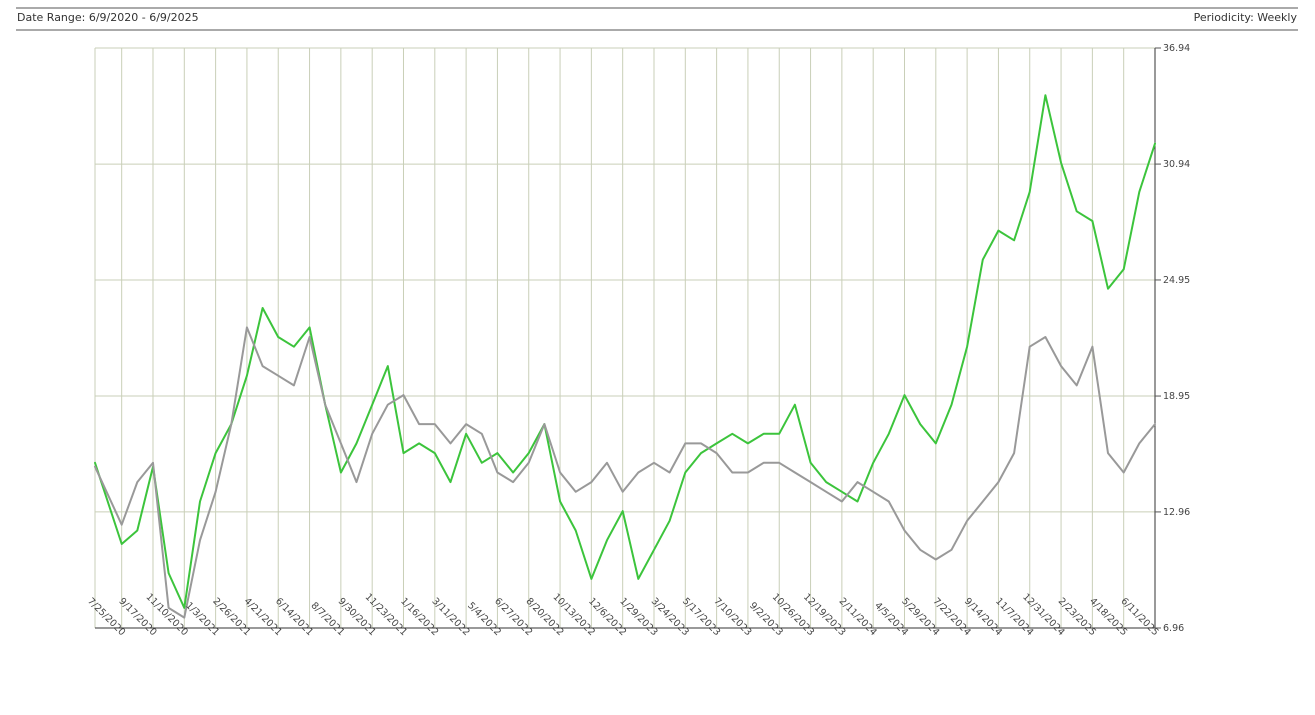 The width and height of the screenshot is (1315, 715). I want to click on y-axis-ticks: 6.96 12.96 18.95 24.95 30.94 36.94, so click(1172, 338).